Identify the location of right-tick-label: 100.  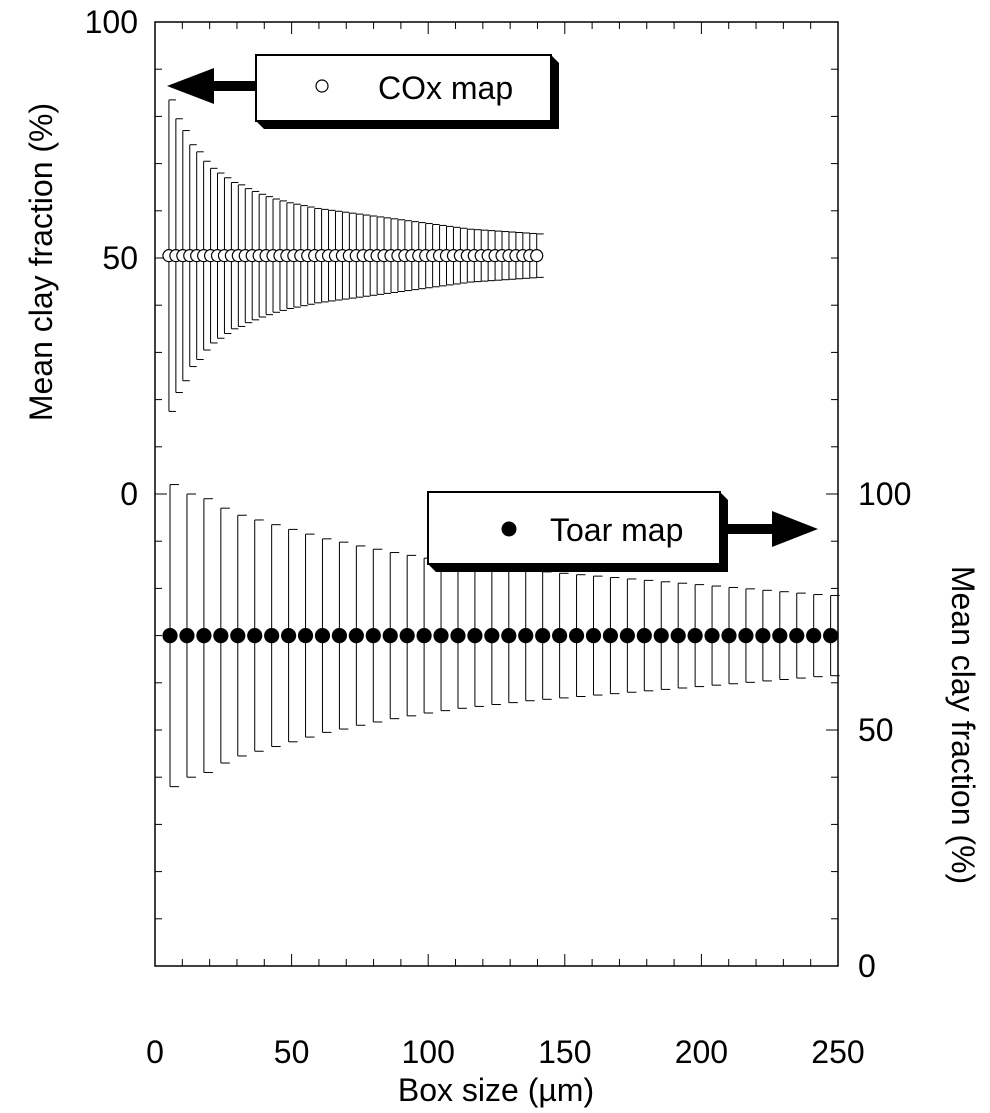
(884, 494).